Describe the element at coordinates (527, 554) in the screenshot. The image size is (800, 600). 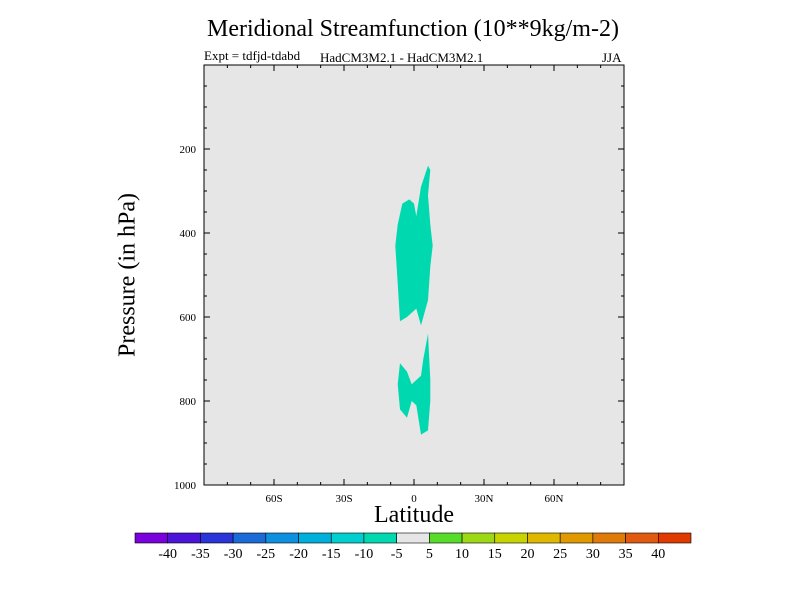
I see `colorbar-label: 20` at that location.